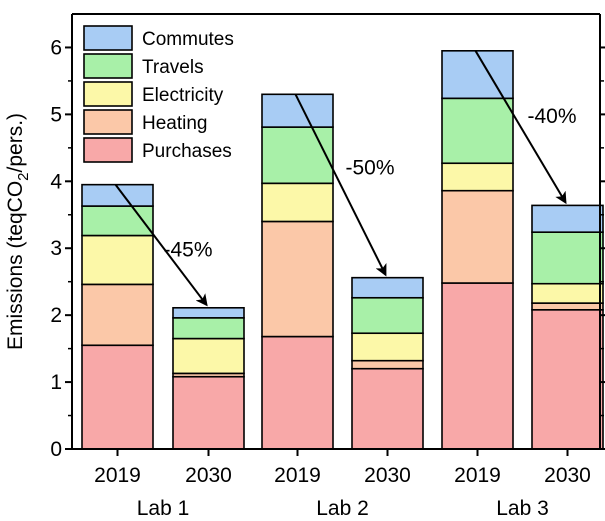  What do you see at coordinates (56, 181) in the screenshot?
I see `y-tick-label: 4` at bounding box center [56, 181].